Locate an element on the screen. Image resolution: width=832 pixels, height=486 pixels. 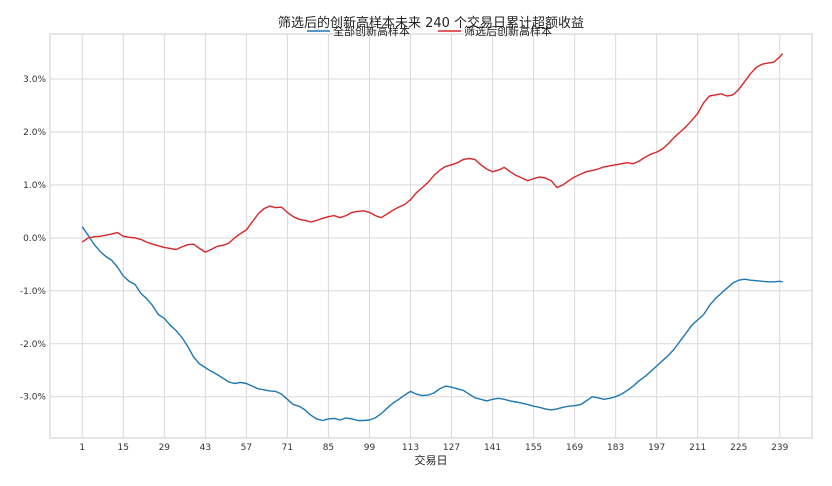
x-tick-label: 1 is located at coordinates (82, 448).